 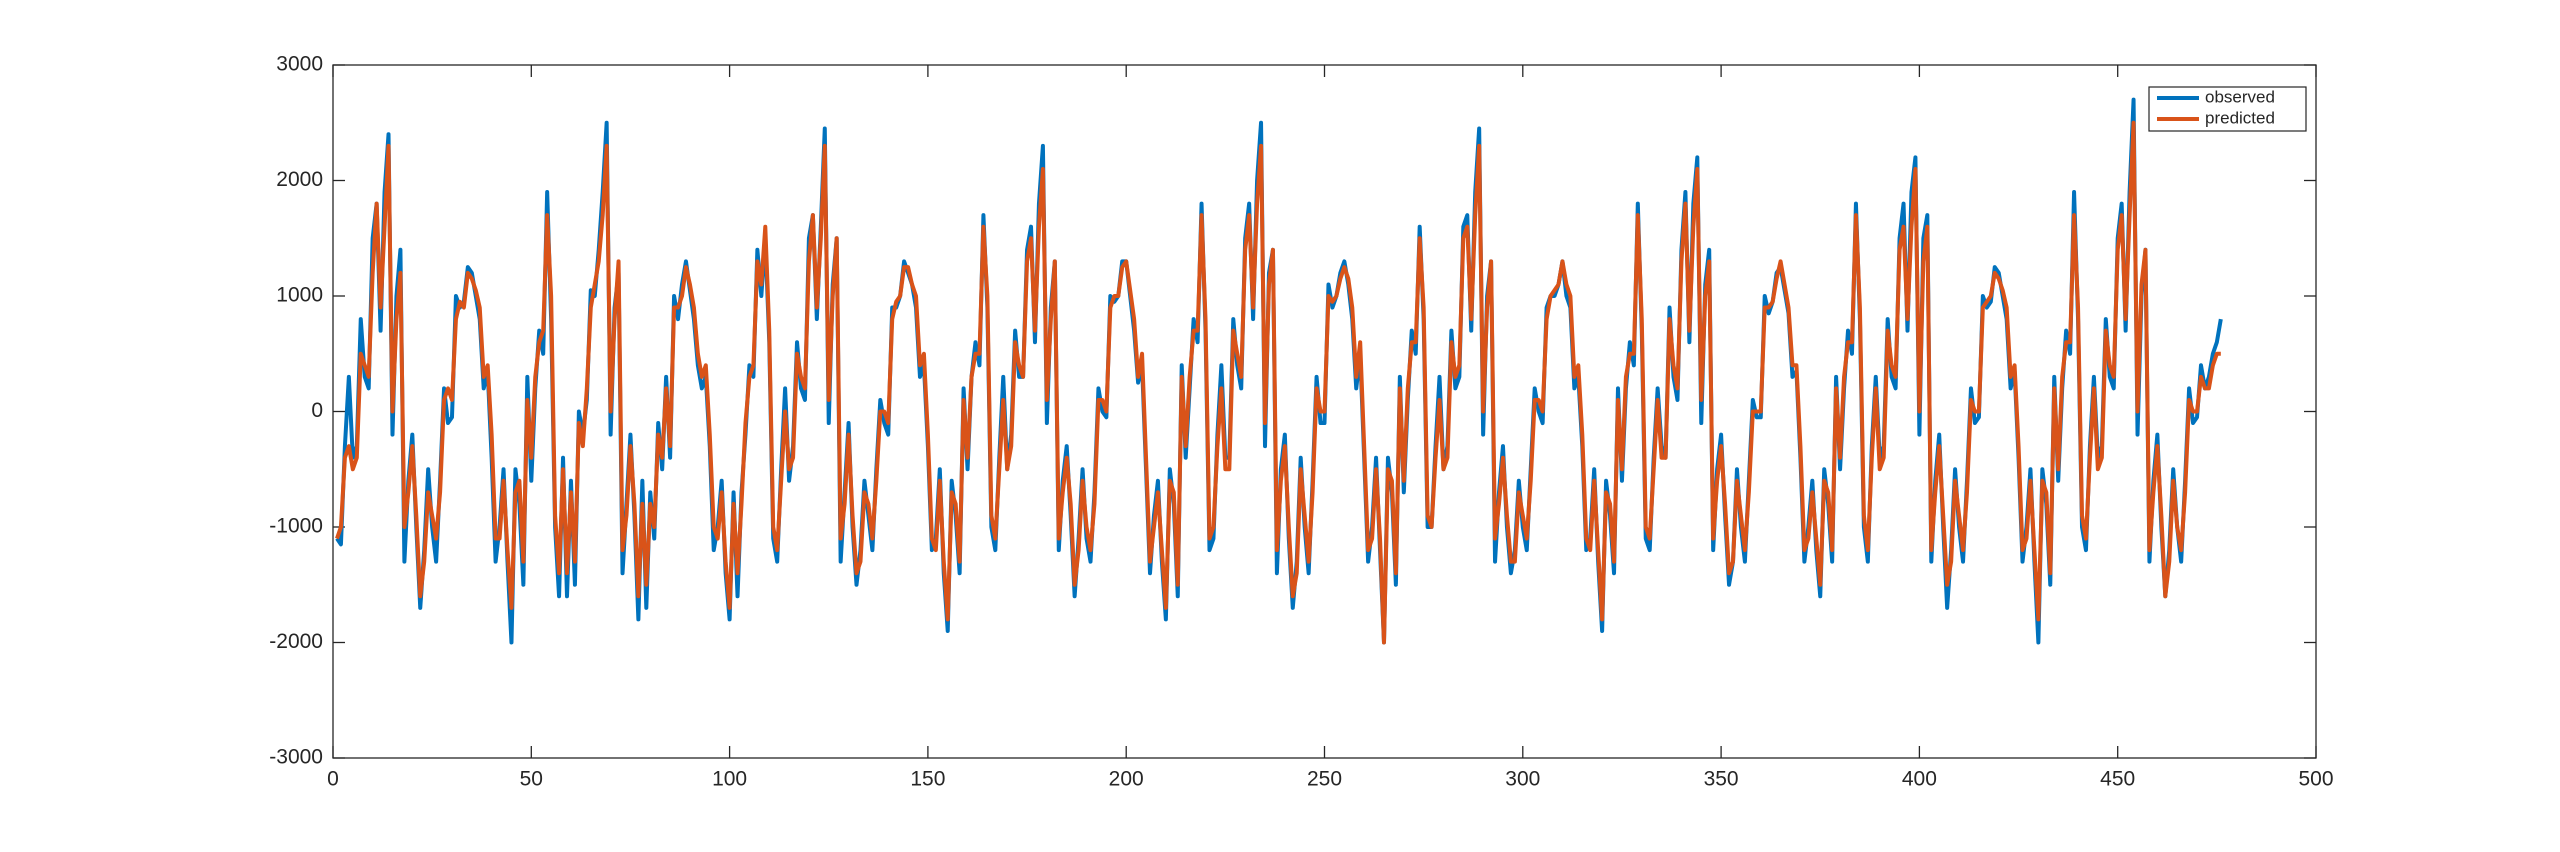 I want to click on x-tick-label: 150, so click(x=927, y=779).